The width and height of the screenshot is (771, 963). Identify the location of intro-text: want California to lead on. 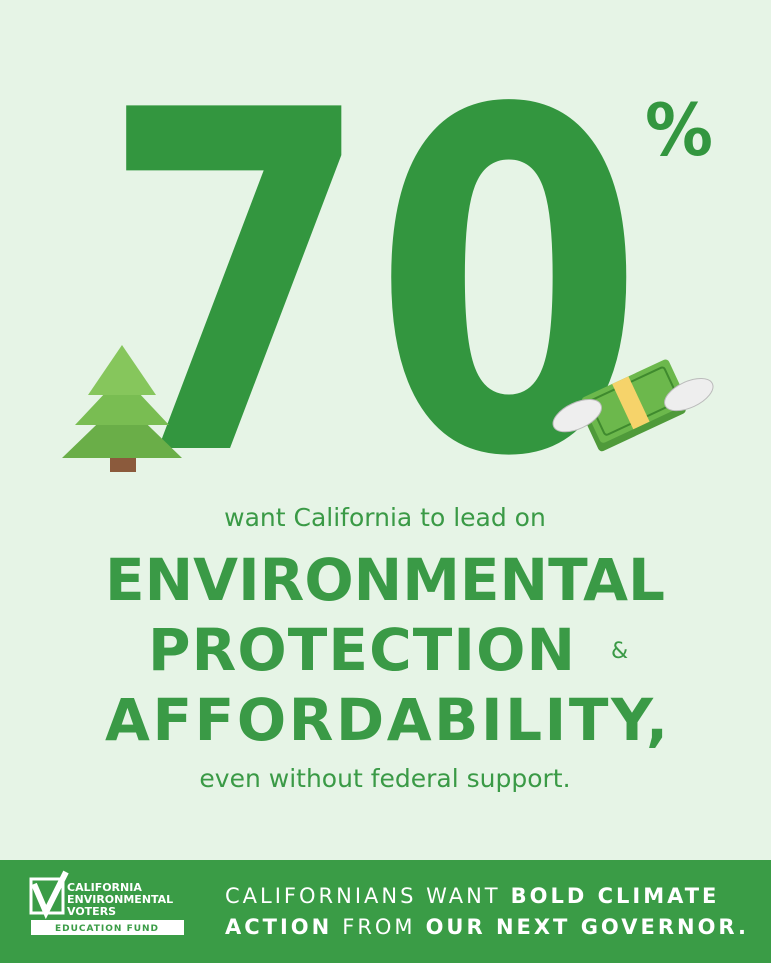
(385, 517).